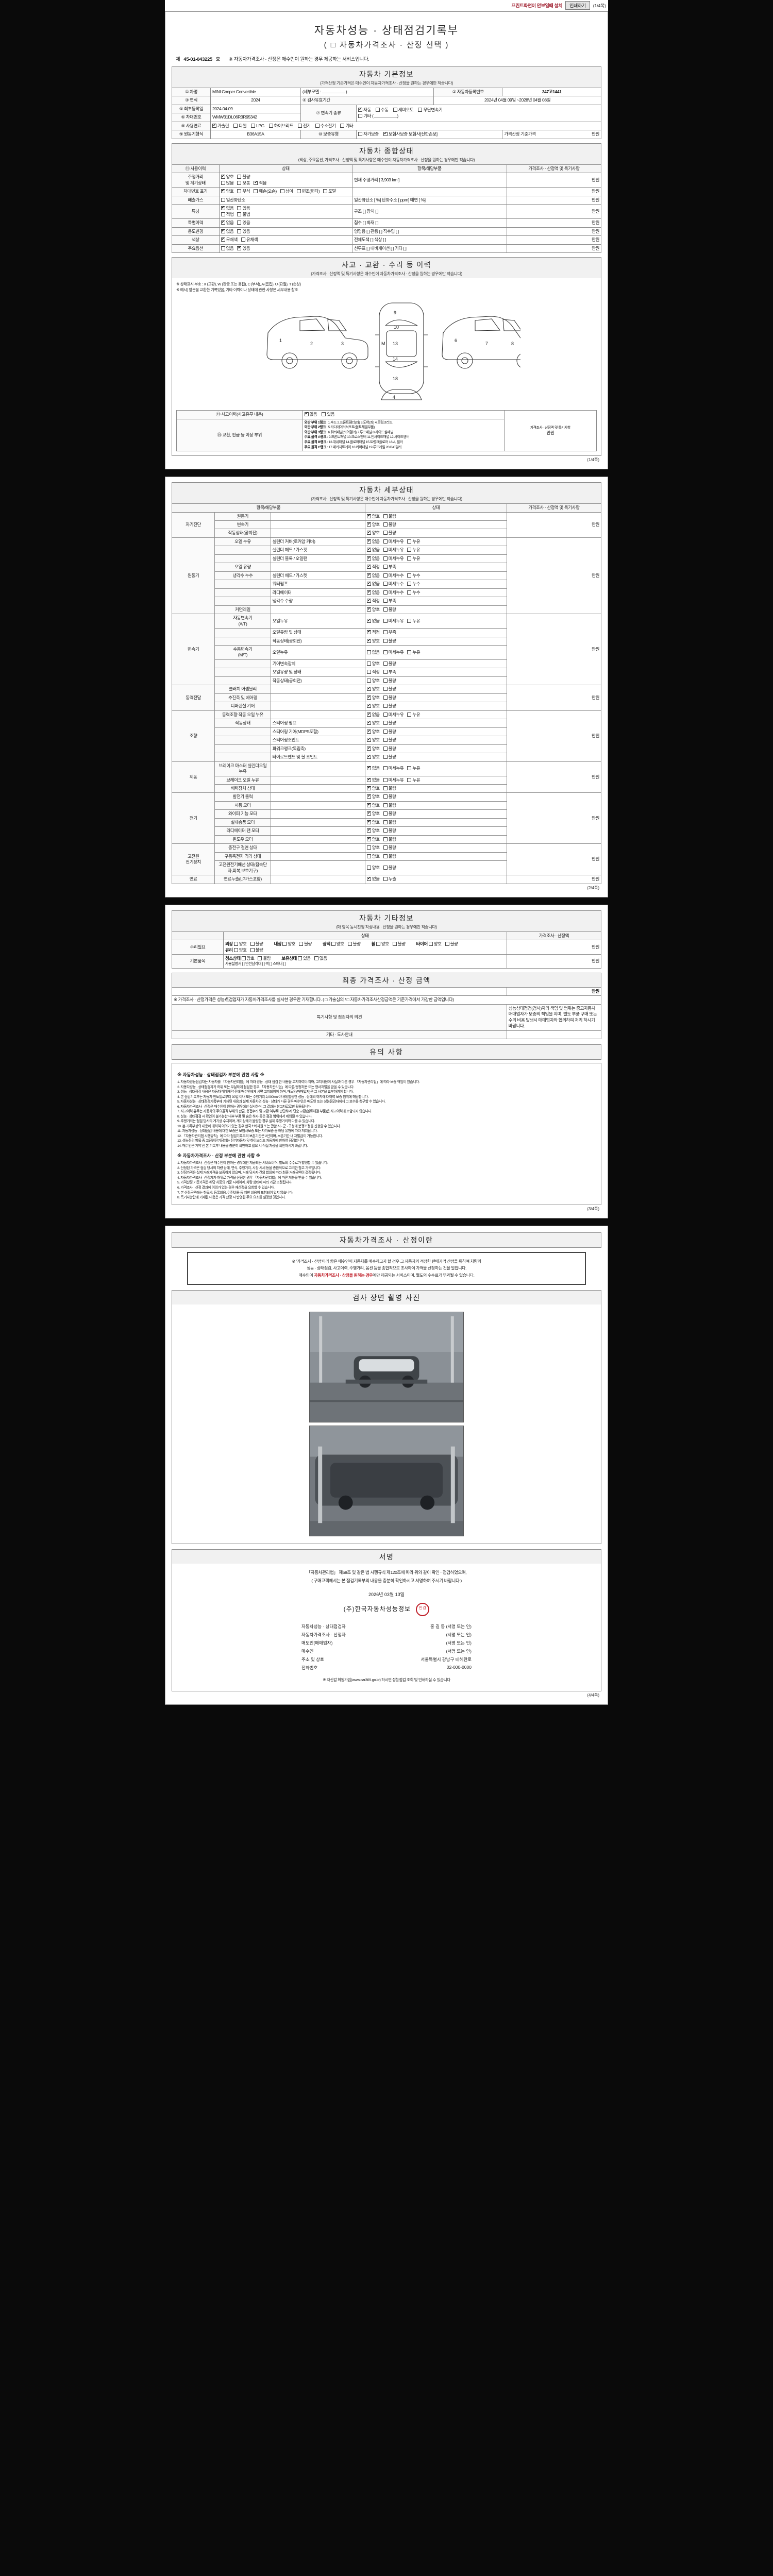  What do you see at coordinates (389, 823) in the screenshot?
I see `option-전기-실내송풍-모터-불량: 불량` at bounding box center [389, 823].